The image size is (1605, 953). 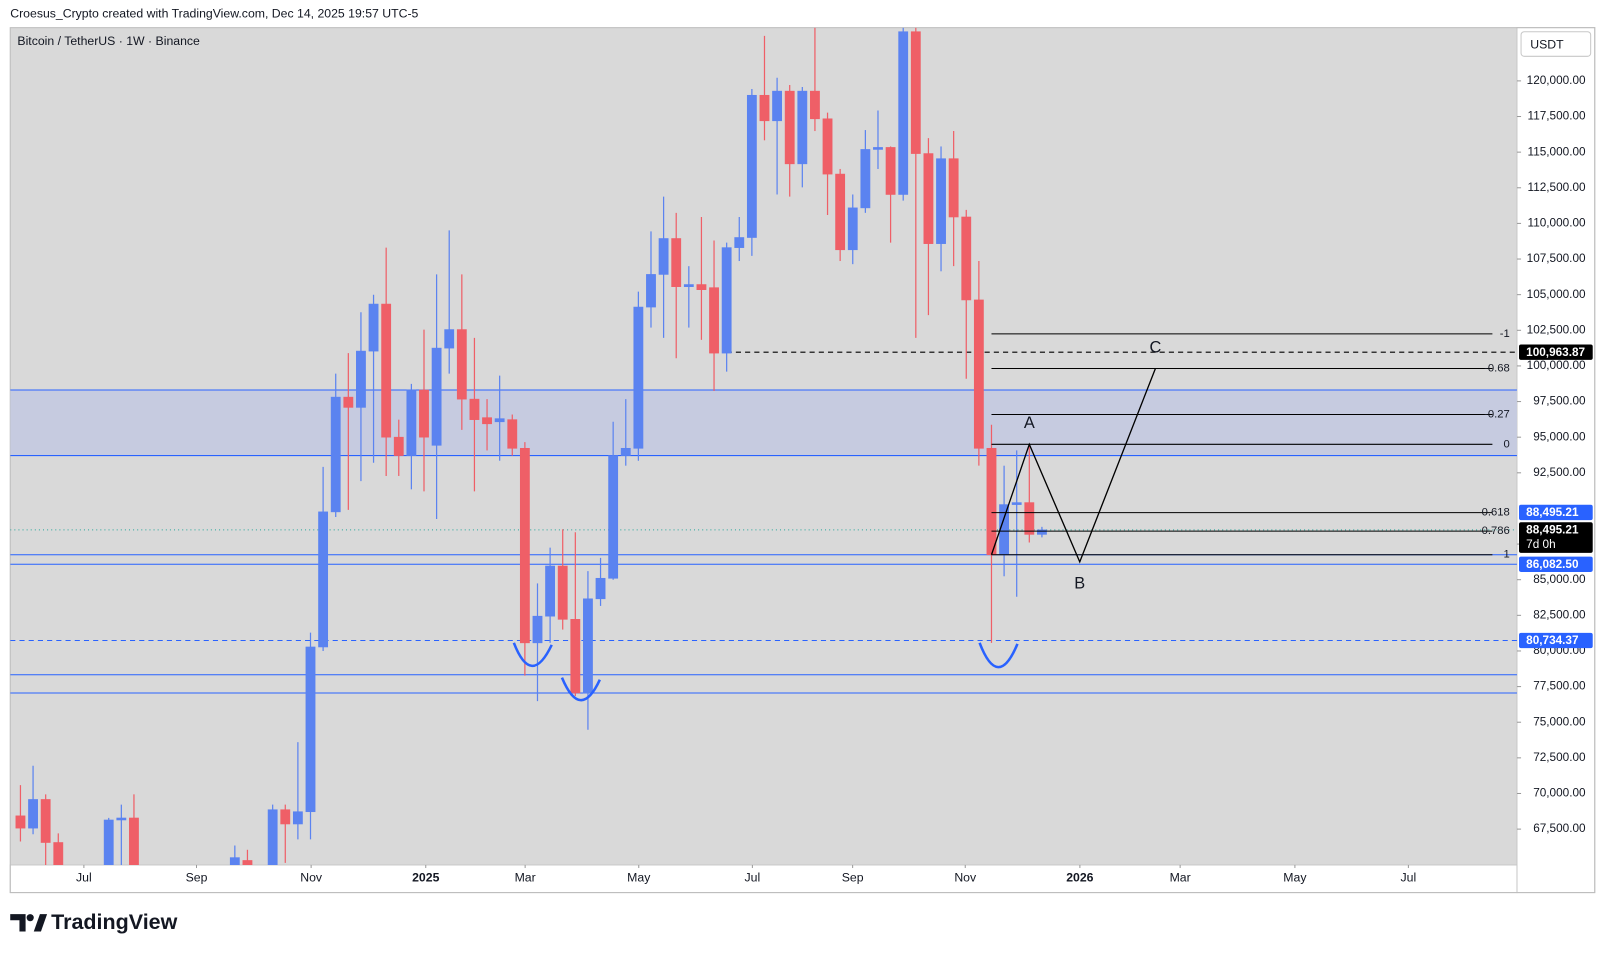 What do you see at coordinates (1507, 444) in the screenshot?
I see `fib-label: 0` at bounding box center [1507, 444].